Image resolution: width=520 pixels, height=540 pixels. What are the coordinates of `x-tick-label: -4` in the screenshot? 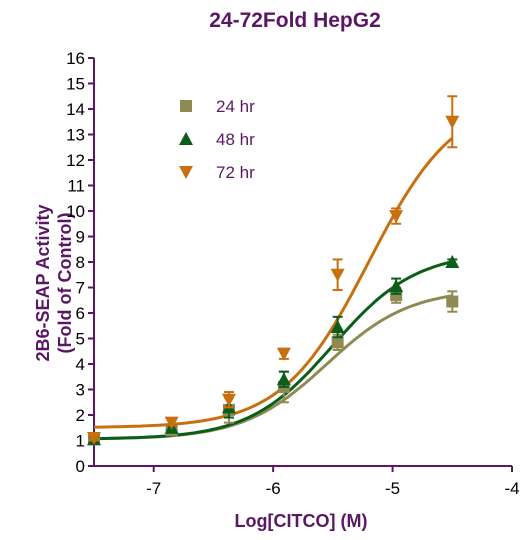 It's located at (511, 488).